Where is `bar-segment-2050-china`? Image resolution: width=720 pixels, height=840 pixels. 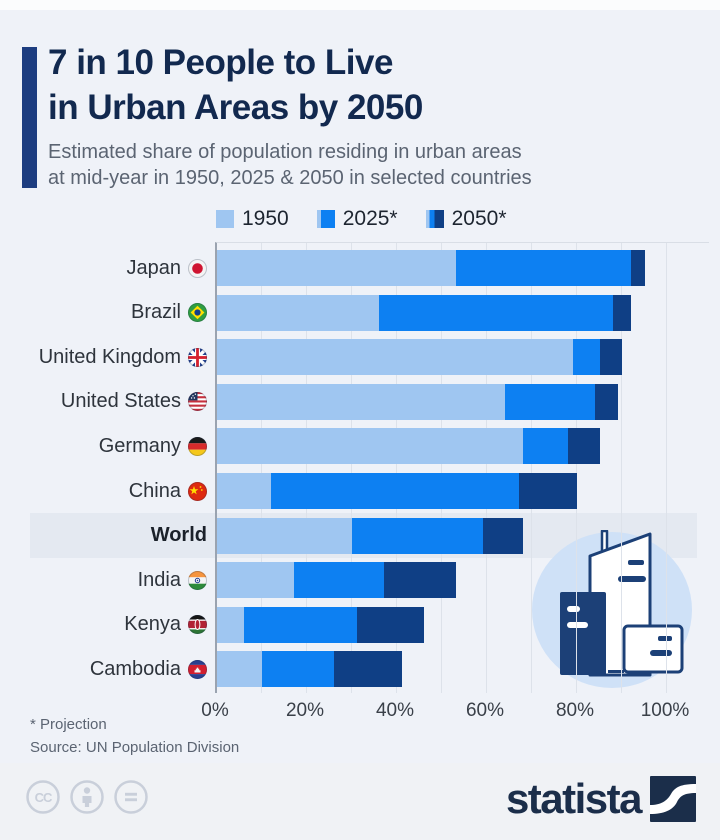
bar-segment-2050-china is located at coordinates (547, 491).